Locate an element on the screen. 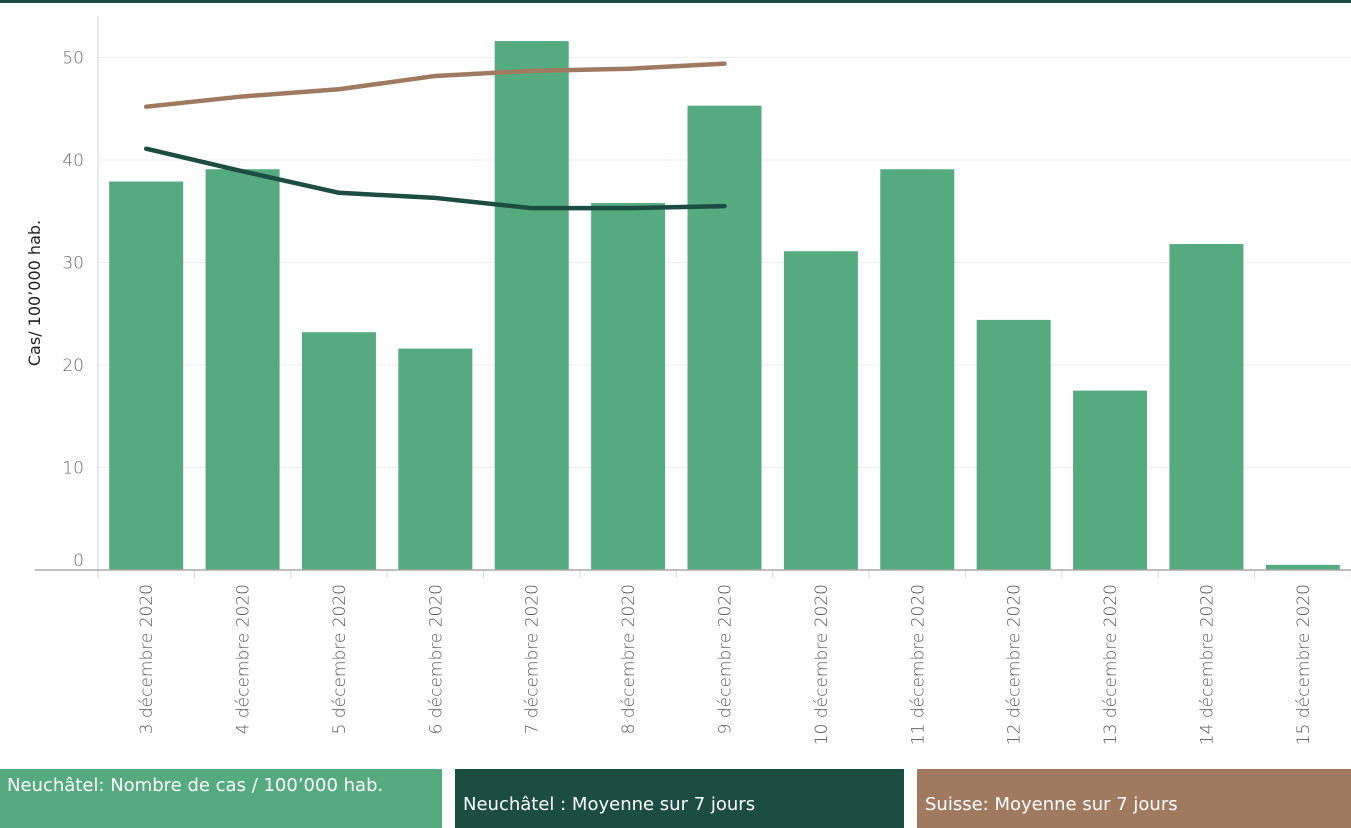 This screenshot has width=1351, height=828. series-line-neuchatel-average is located at coordinates (435, 178).